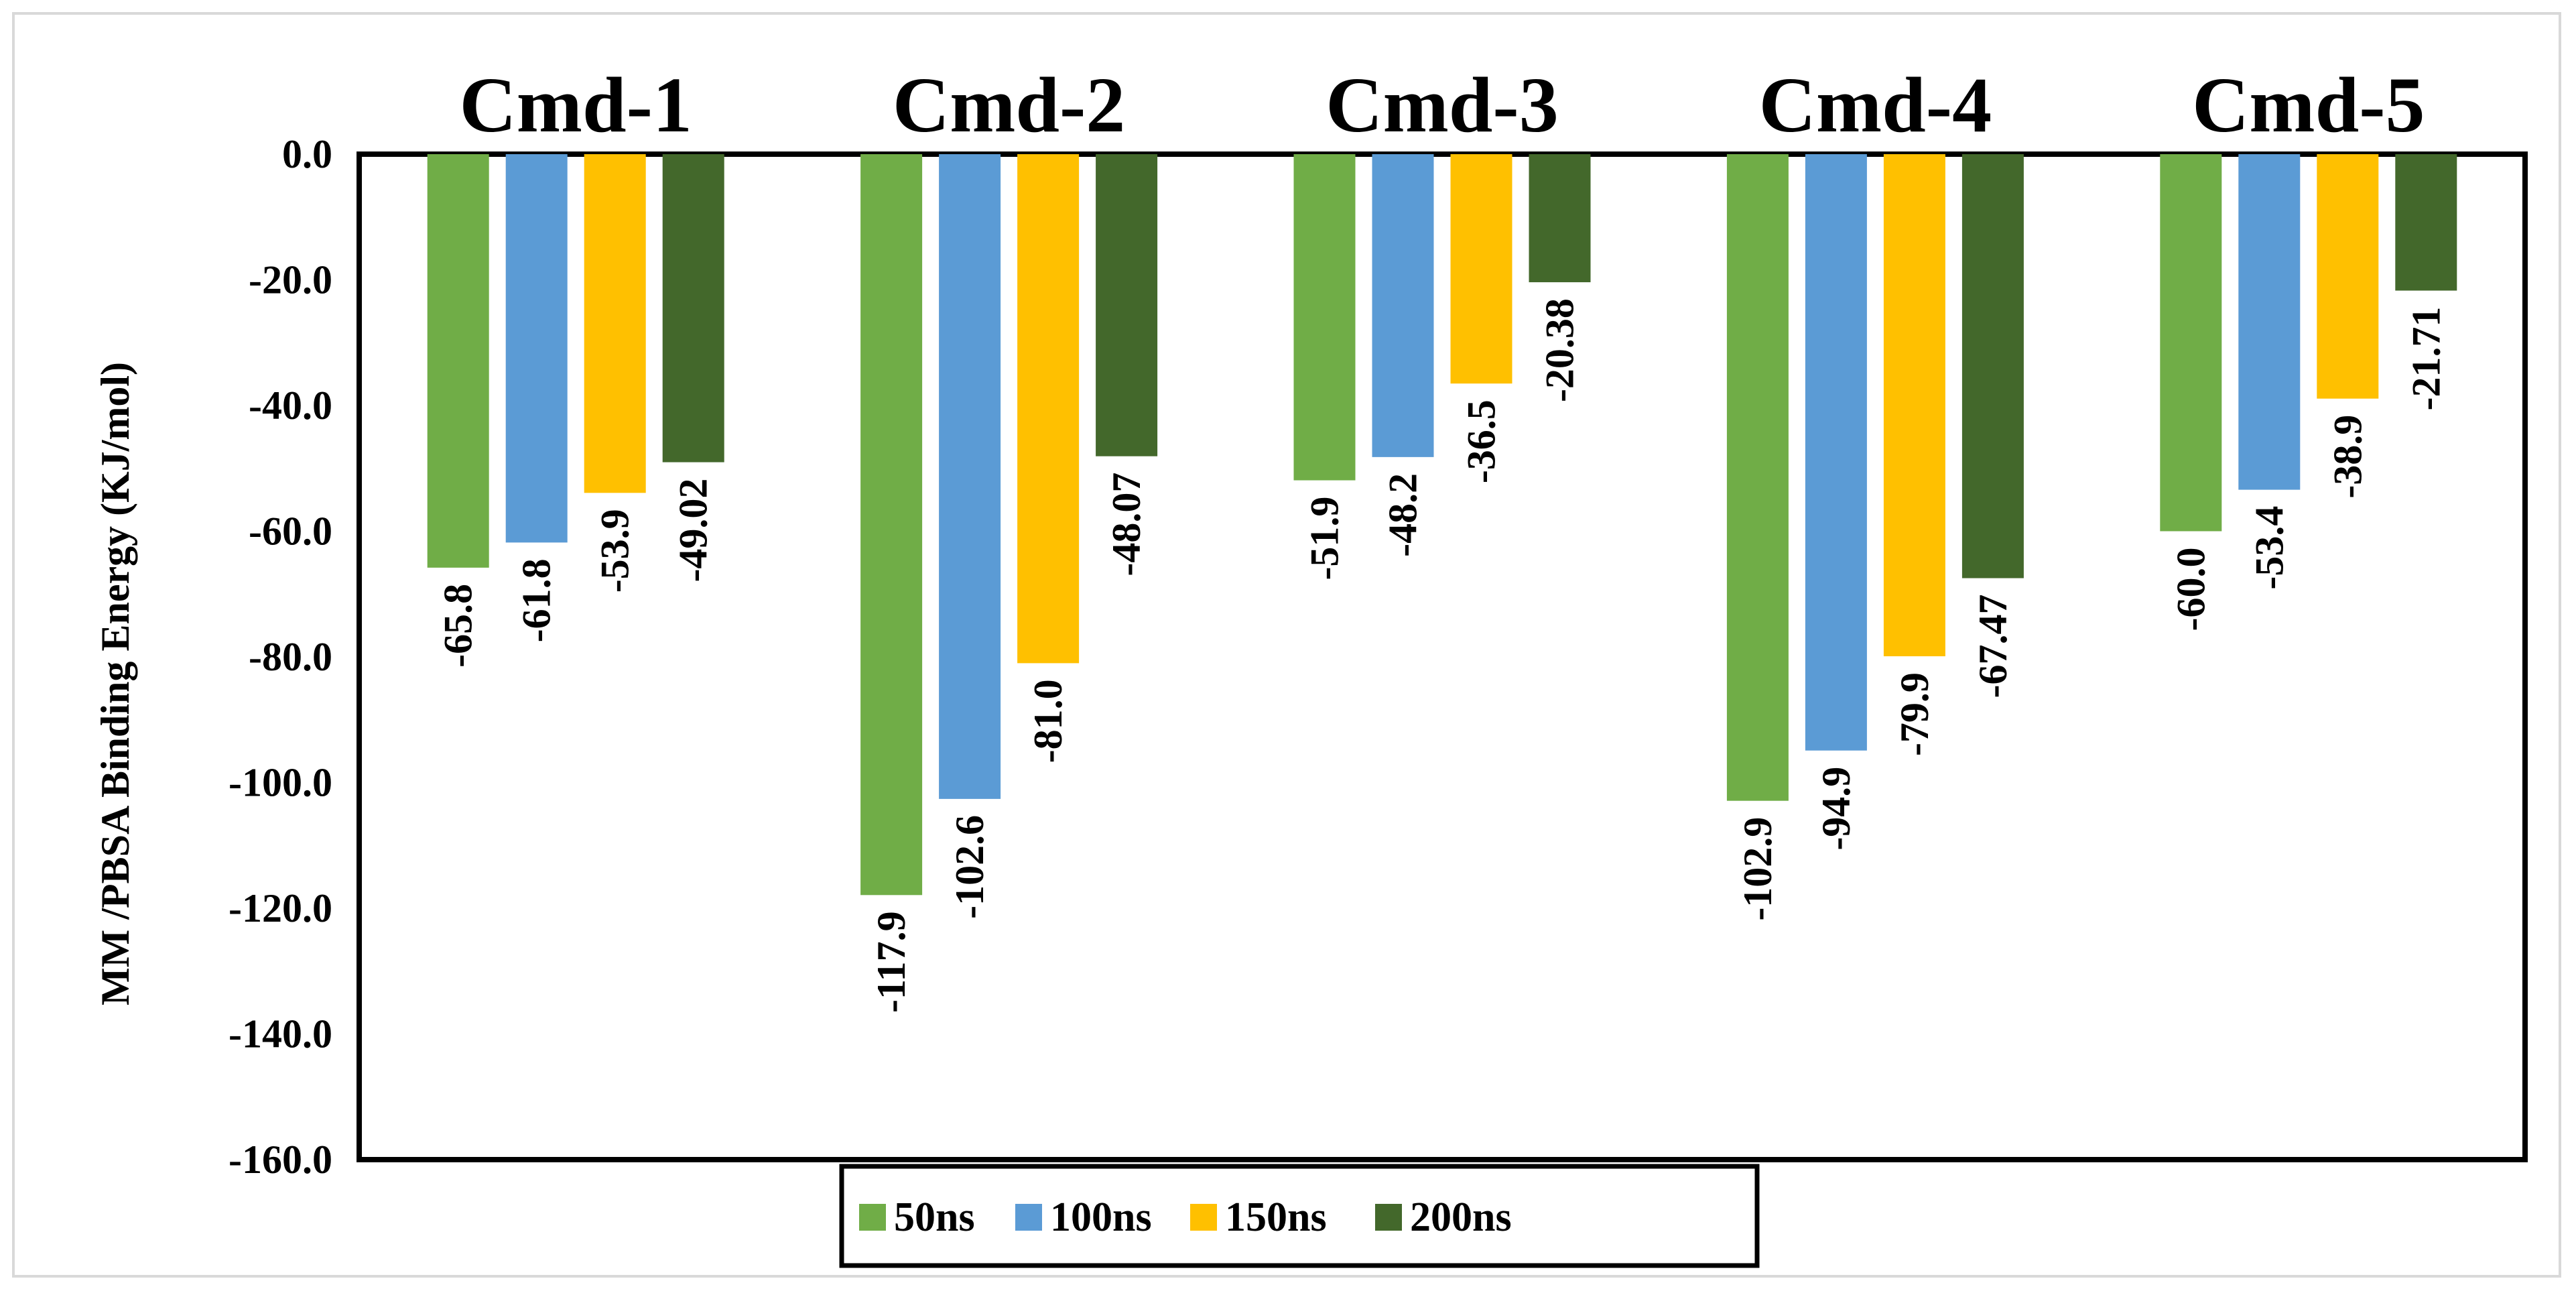  Describe the element at coordinates (1203, 1217) in the screenshot. I see `legend-swatch-150ns` at that location.